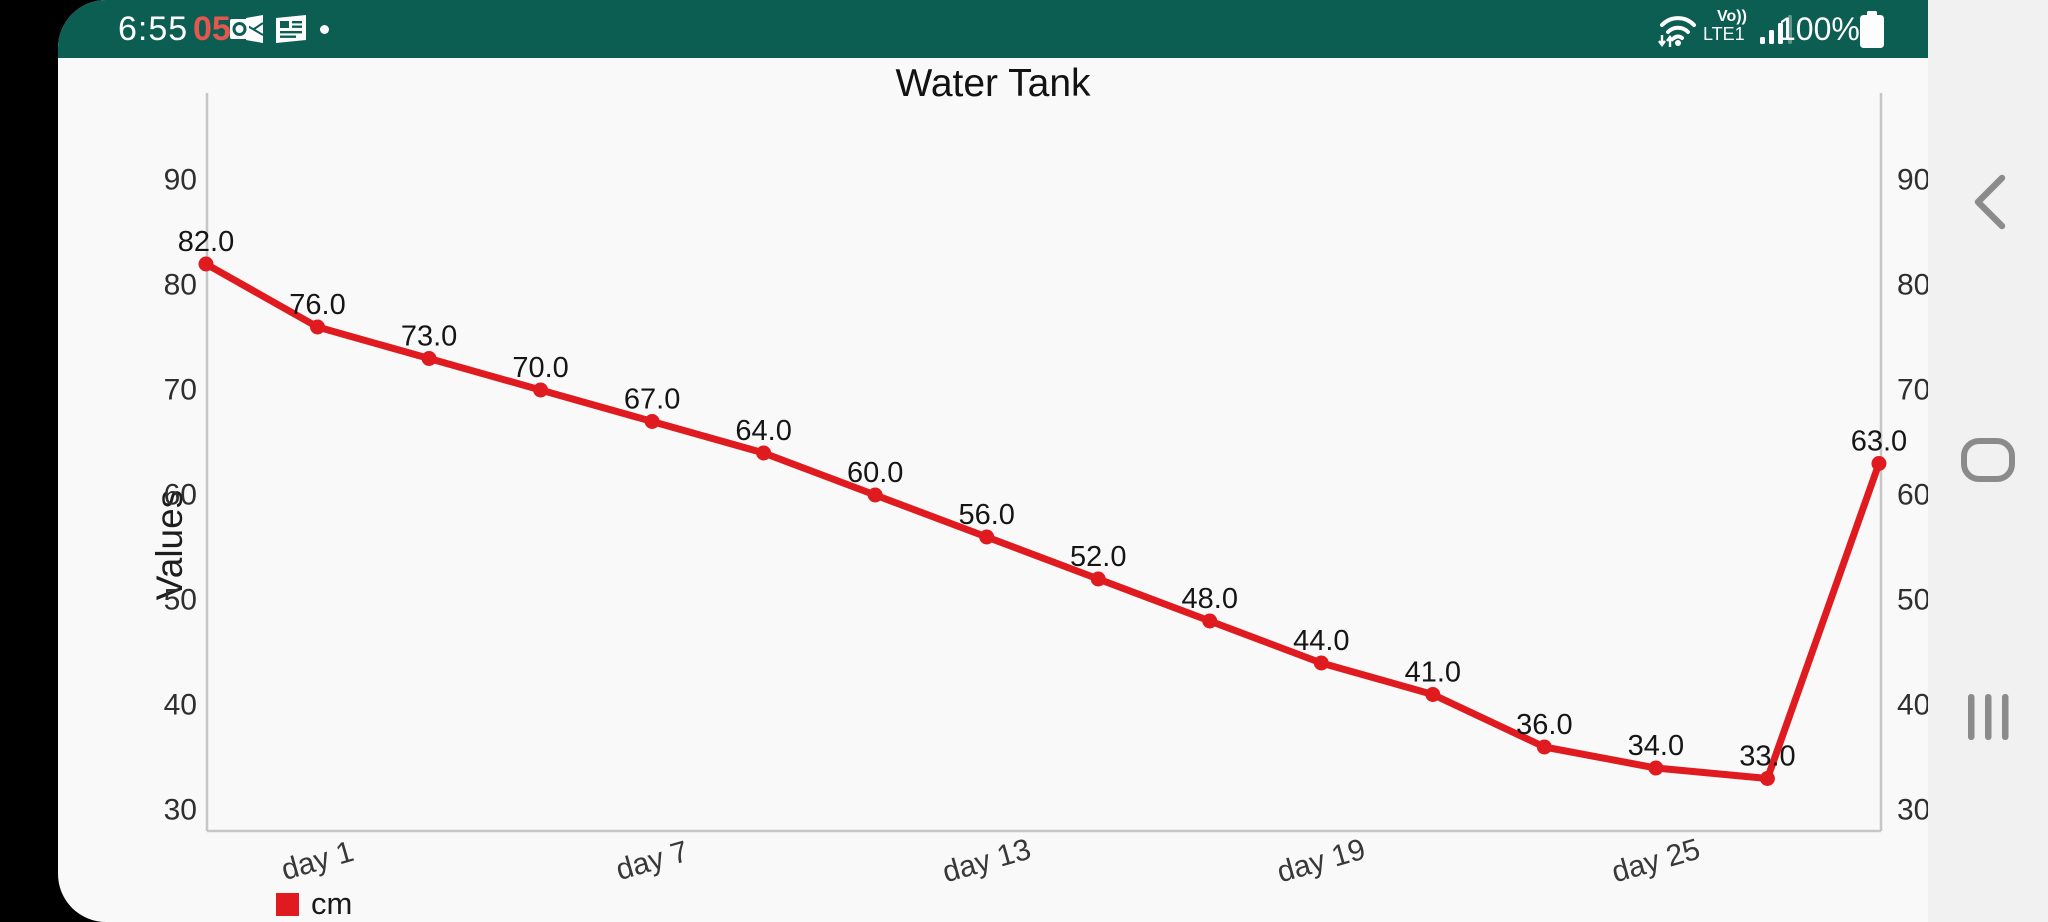 This screenshot has width=2048, height=922. I want to click on y-axis-title: Values, so click(169, 545).